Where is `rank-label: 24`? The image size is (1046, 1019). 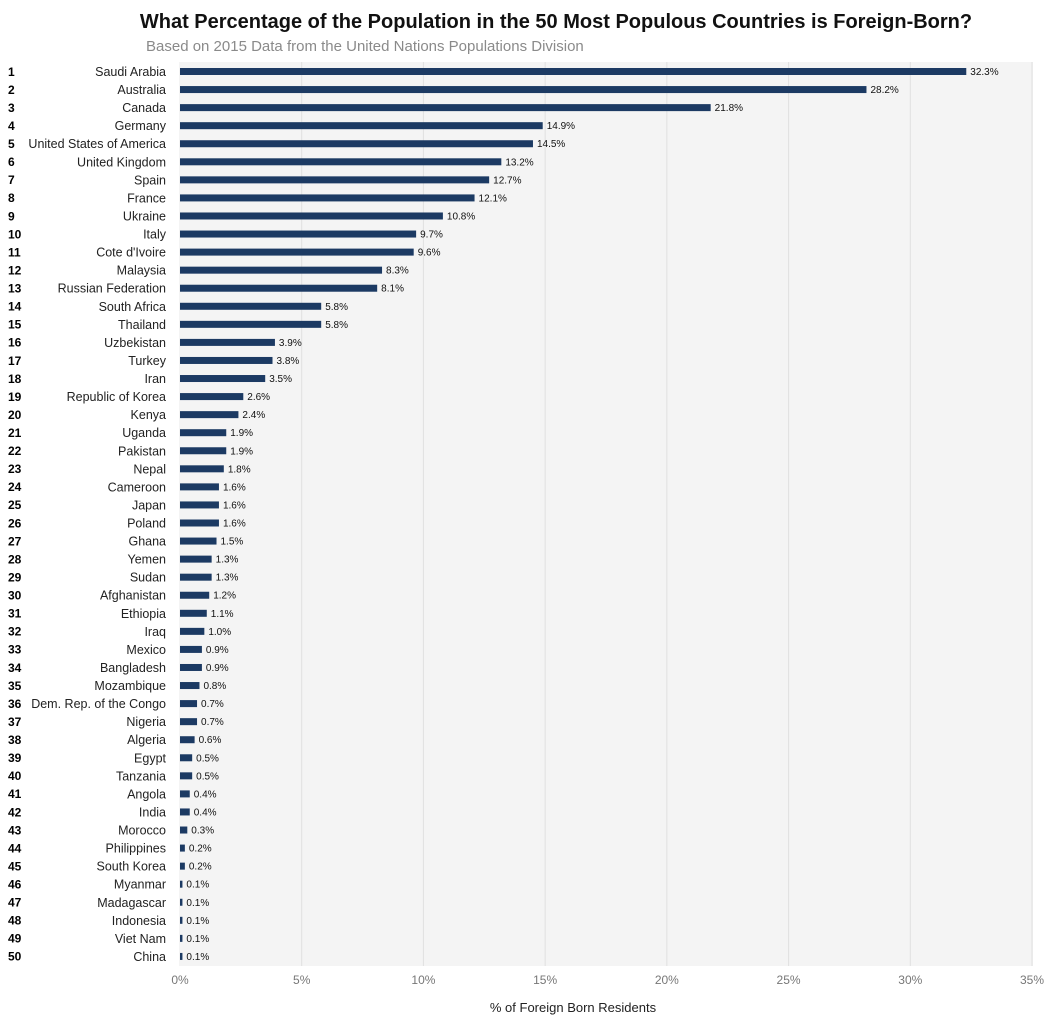 rank-label: 24 is located at coordinates (15, 487).